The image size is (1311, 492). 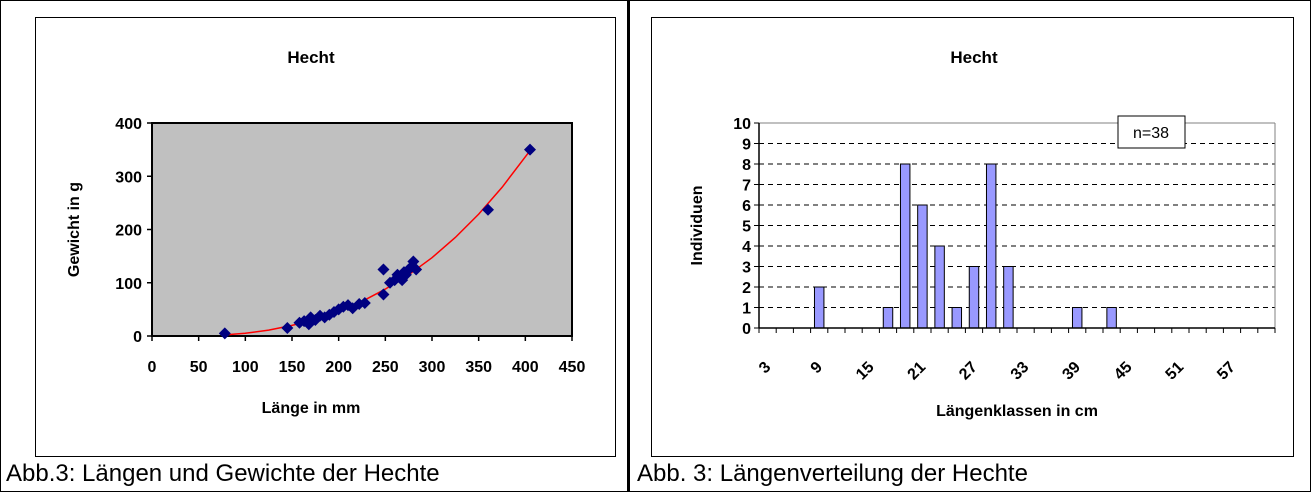 What do you see at coordinates (128, 124) in the screenshot?
I see `y-tick-label: 400` at bounding box center [128, 124].